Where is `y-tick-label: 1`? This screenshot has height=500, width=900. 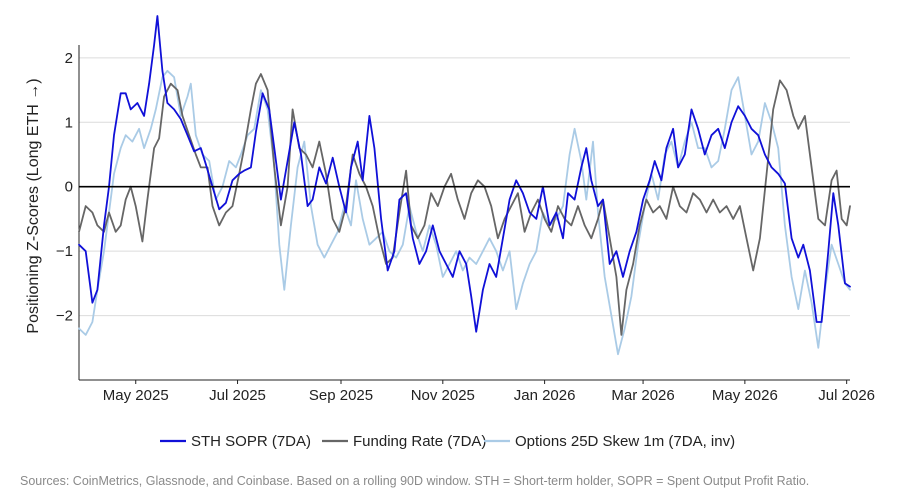 y-tick-label: 1 is located at coordinates (69, 122).